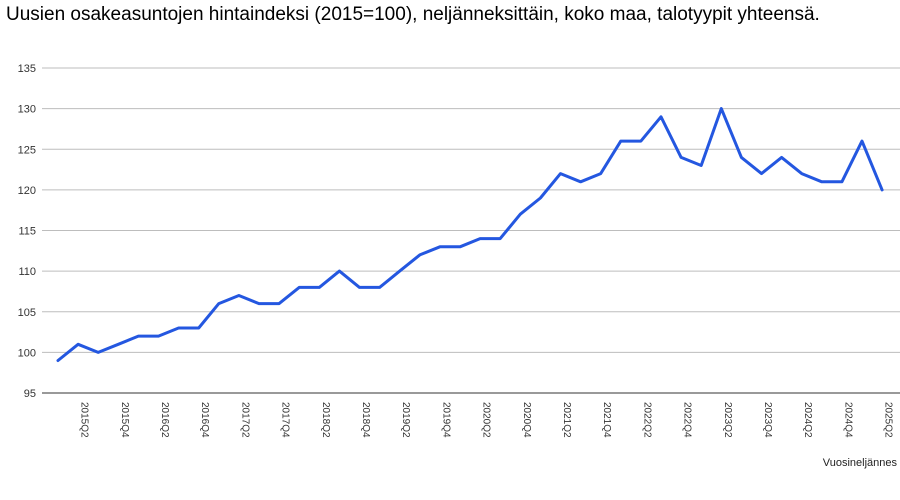  What do you see at coordinates (566, 420) in the screenshot?
I see `x-tick-label: 2021Q2` at bounding box center [566, 420].